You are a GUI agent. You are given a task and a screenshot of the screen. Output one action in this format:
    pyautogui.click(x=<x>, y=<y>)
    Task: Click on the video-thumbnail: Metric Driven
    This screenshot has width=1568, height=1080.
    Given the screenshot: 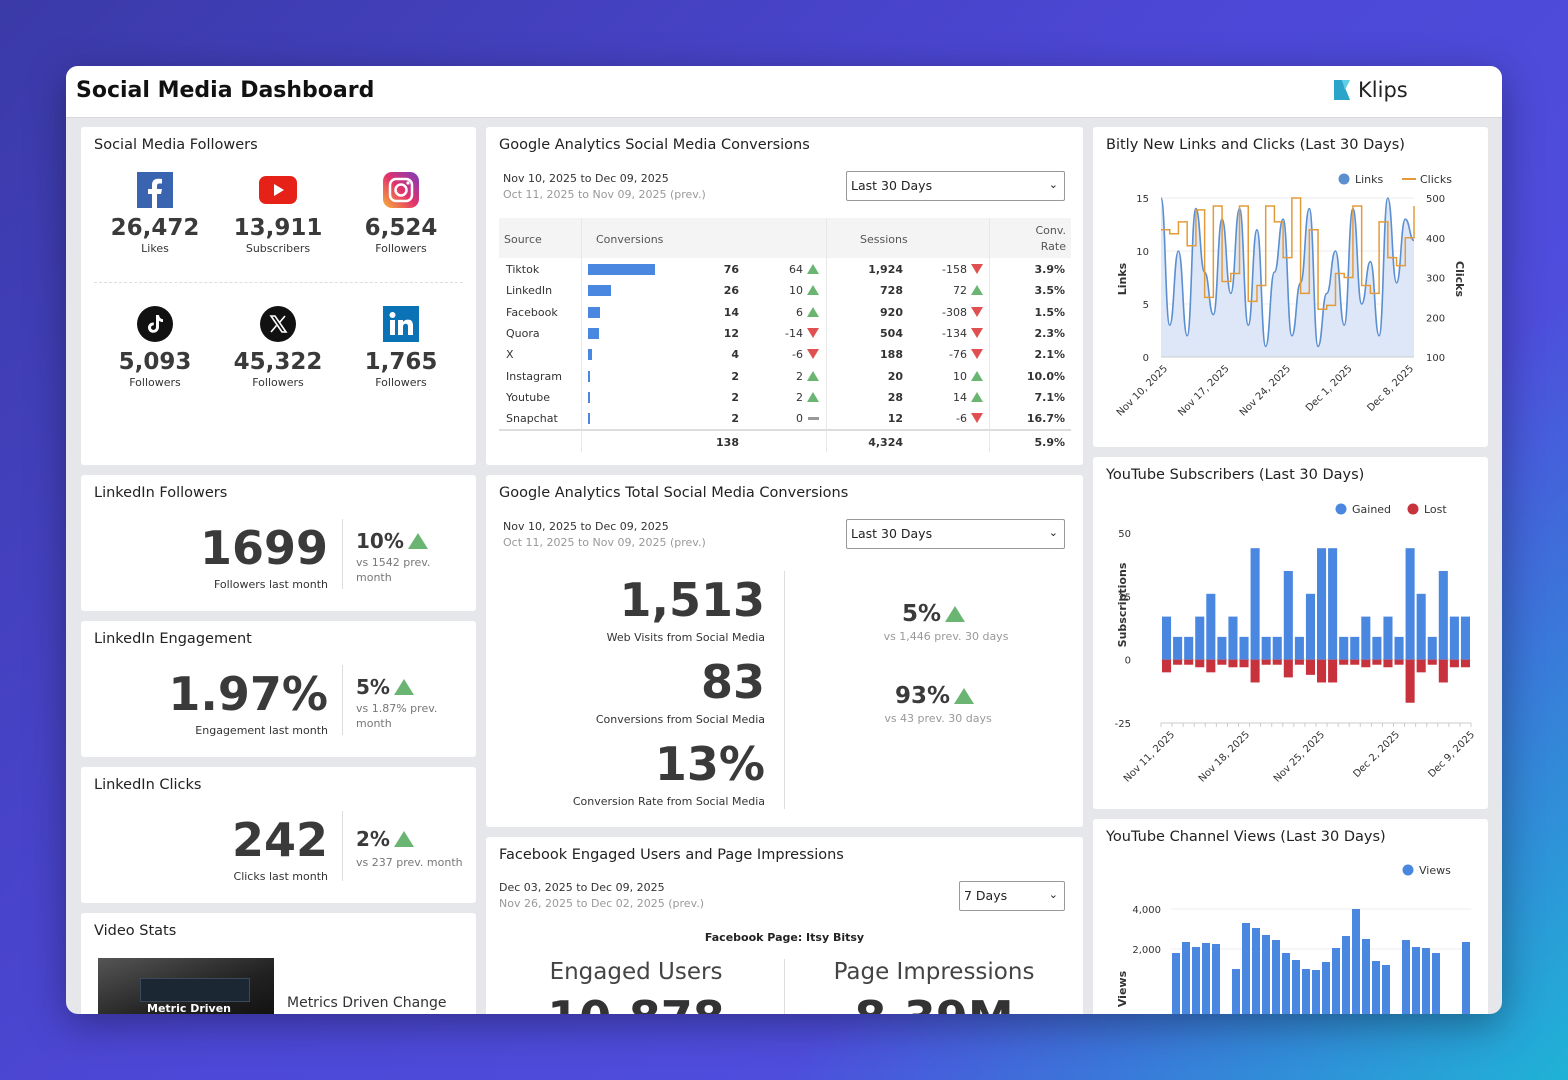 What is the action you would take?
    pyautogui.click(x=186, y=986)
    